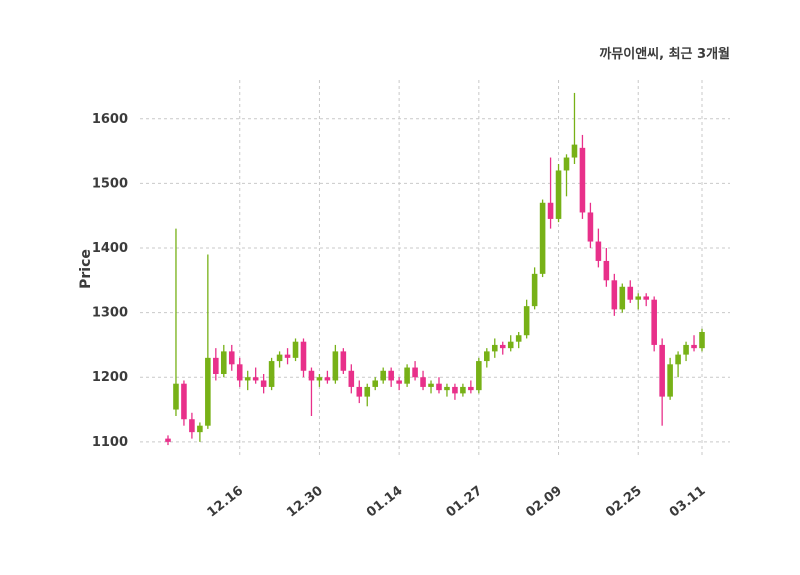 This screenshot has width=800, height=575. What do you see at coordinates (624, 501) in the screenshot?
I see `x-tick-label: 02.25` at bounding box center [624, 501].